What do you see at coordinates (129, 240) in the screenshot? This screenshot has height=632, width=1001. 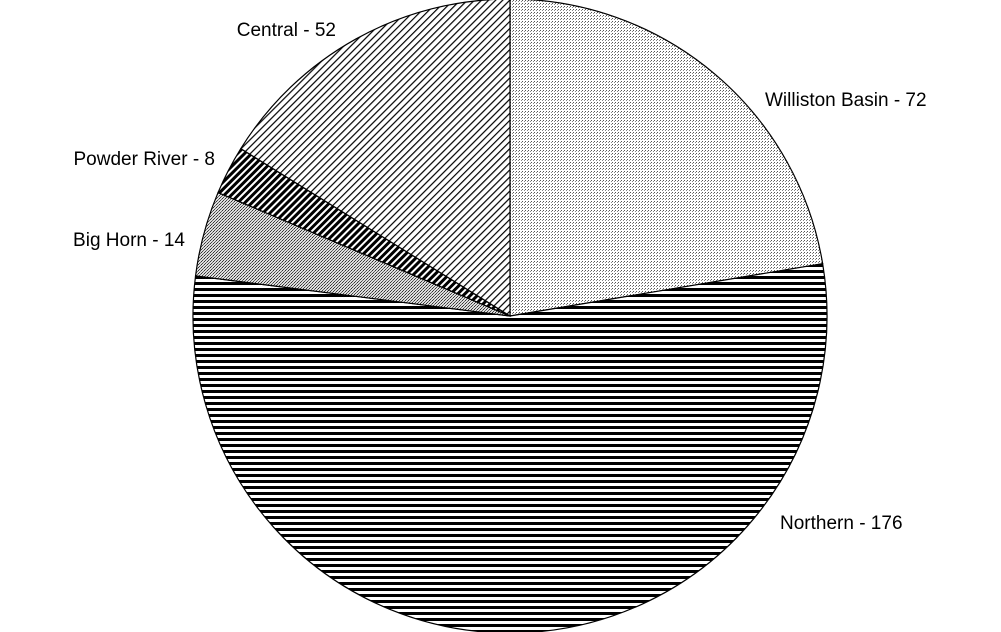 I see `slice-label: Big Horn - 14` at bounding box center [129, 240].